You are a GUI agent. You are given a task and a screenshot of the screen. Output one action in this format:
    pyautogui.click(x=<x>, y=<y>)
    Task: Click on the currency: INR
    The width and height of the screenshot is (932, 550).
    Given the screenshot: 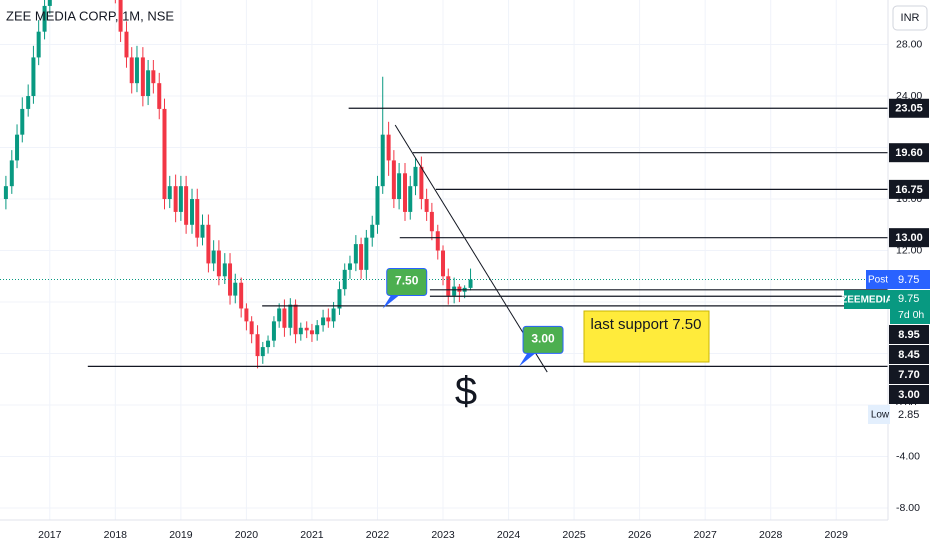 What is the action you would take?
    pyautogui.click(x=910, y=18)
    